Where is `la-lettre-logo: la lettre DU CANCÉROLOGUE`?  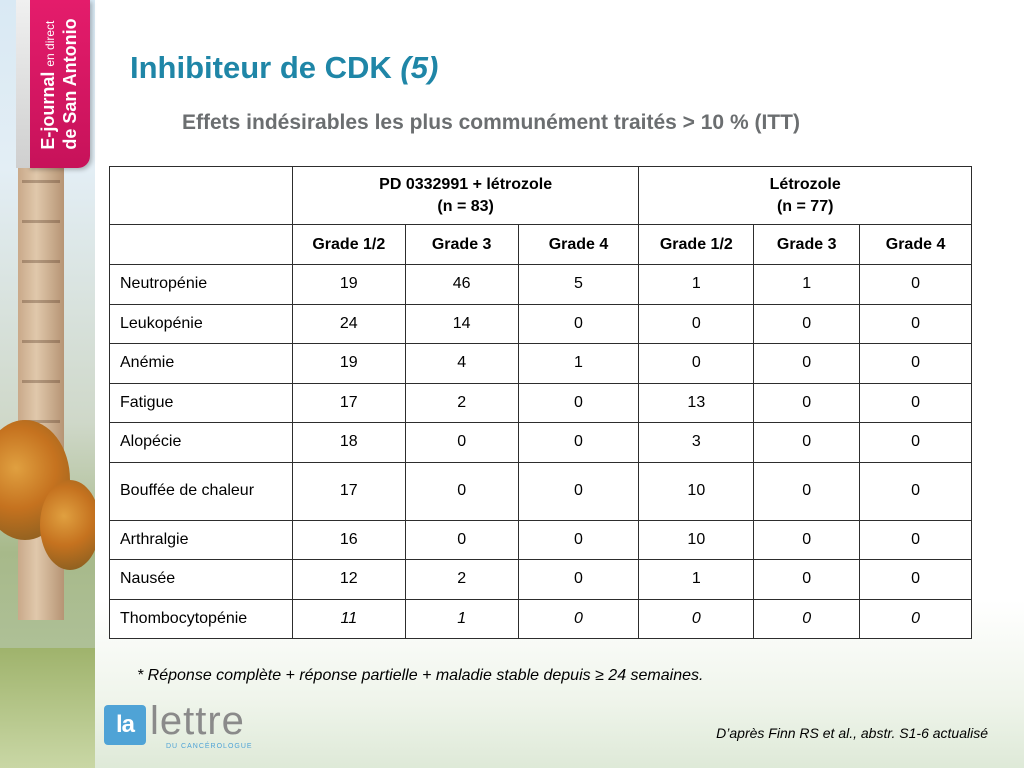
la-lettre-logo: la lettre DU CANCÉROLOGUE is located at coordinates (189, 727).